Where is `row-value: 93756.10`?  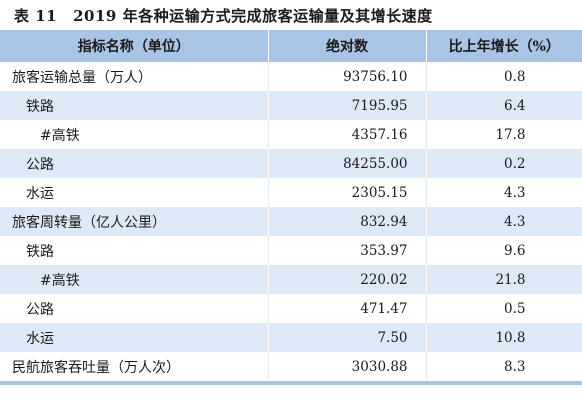 row-value: 93756.10 is located at coordinates (347, 76).